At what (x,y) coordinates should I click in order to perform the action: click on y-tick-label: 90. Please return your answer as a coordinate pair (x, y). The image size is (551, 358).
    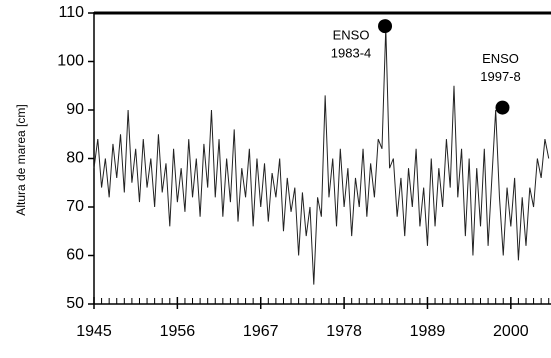
    Looking at the image, I should click on (75, 109).